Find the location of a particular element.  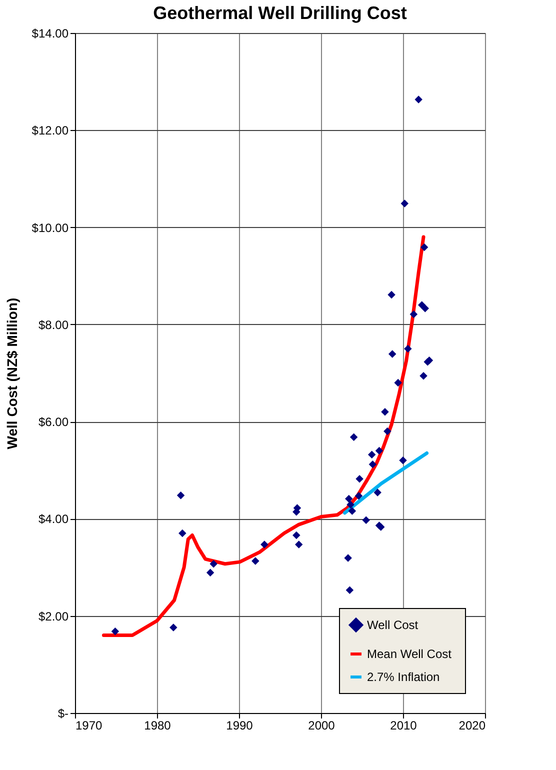

y-tick-label: $6.00 is located at coordinates (53, 422).